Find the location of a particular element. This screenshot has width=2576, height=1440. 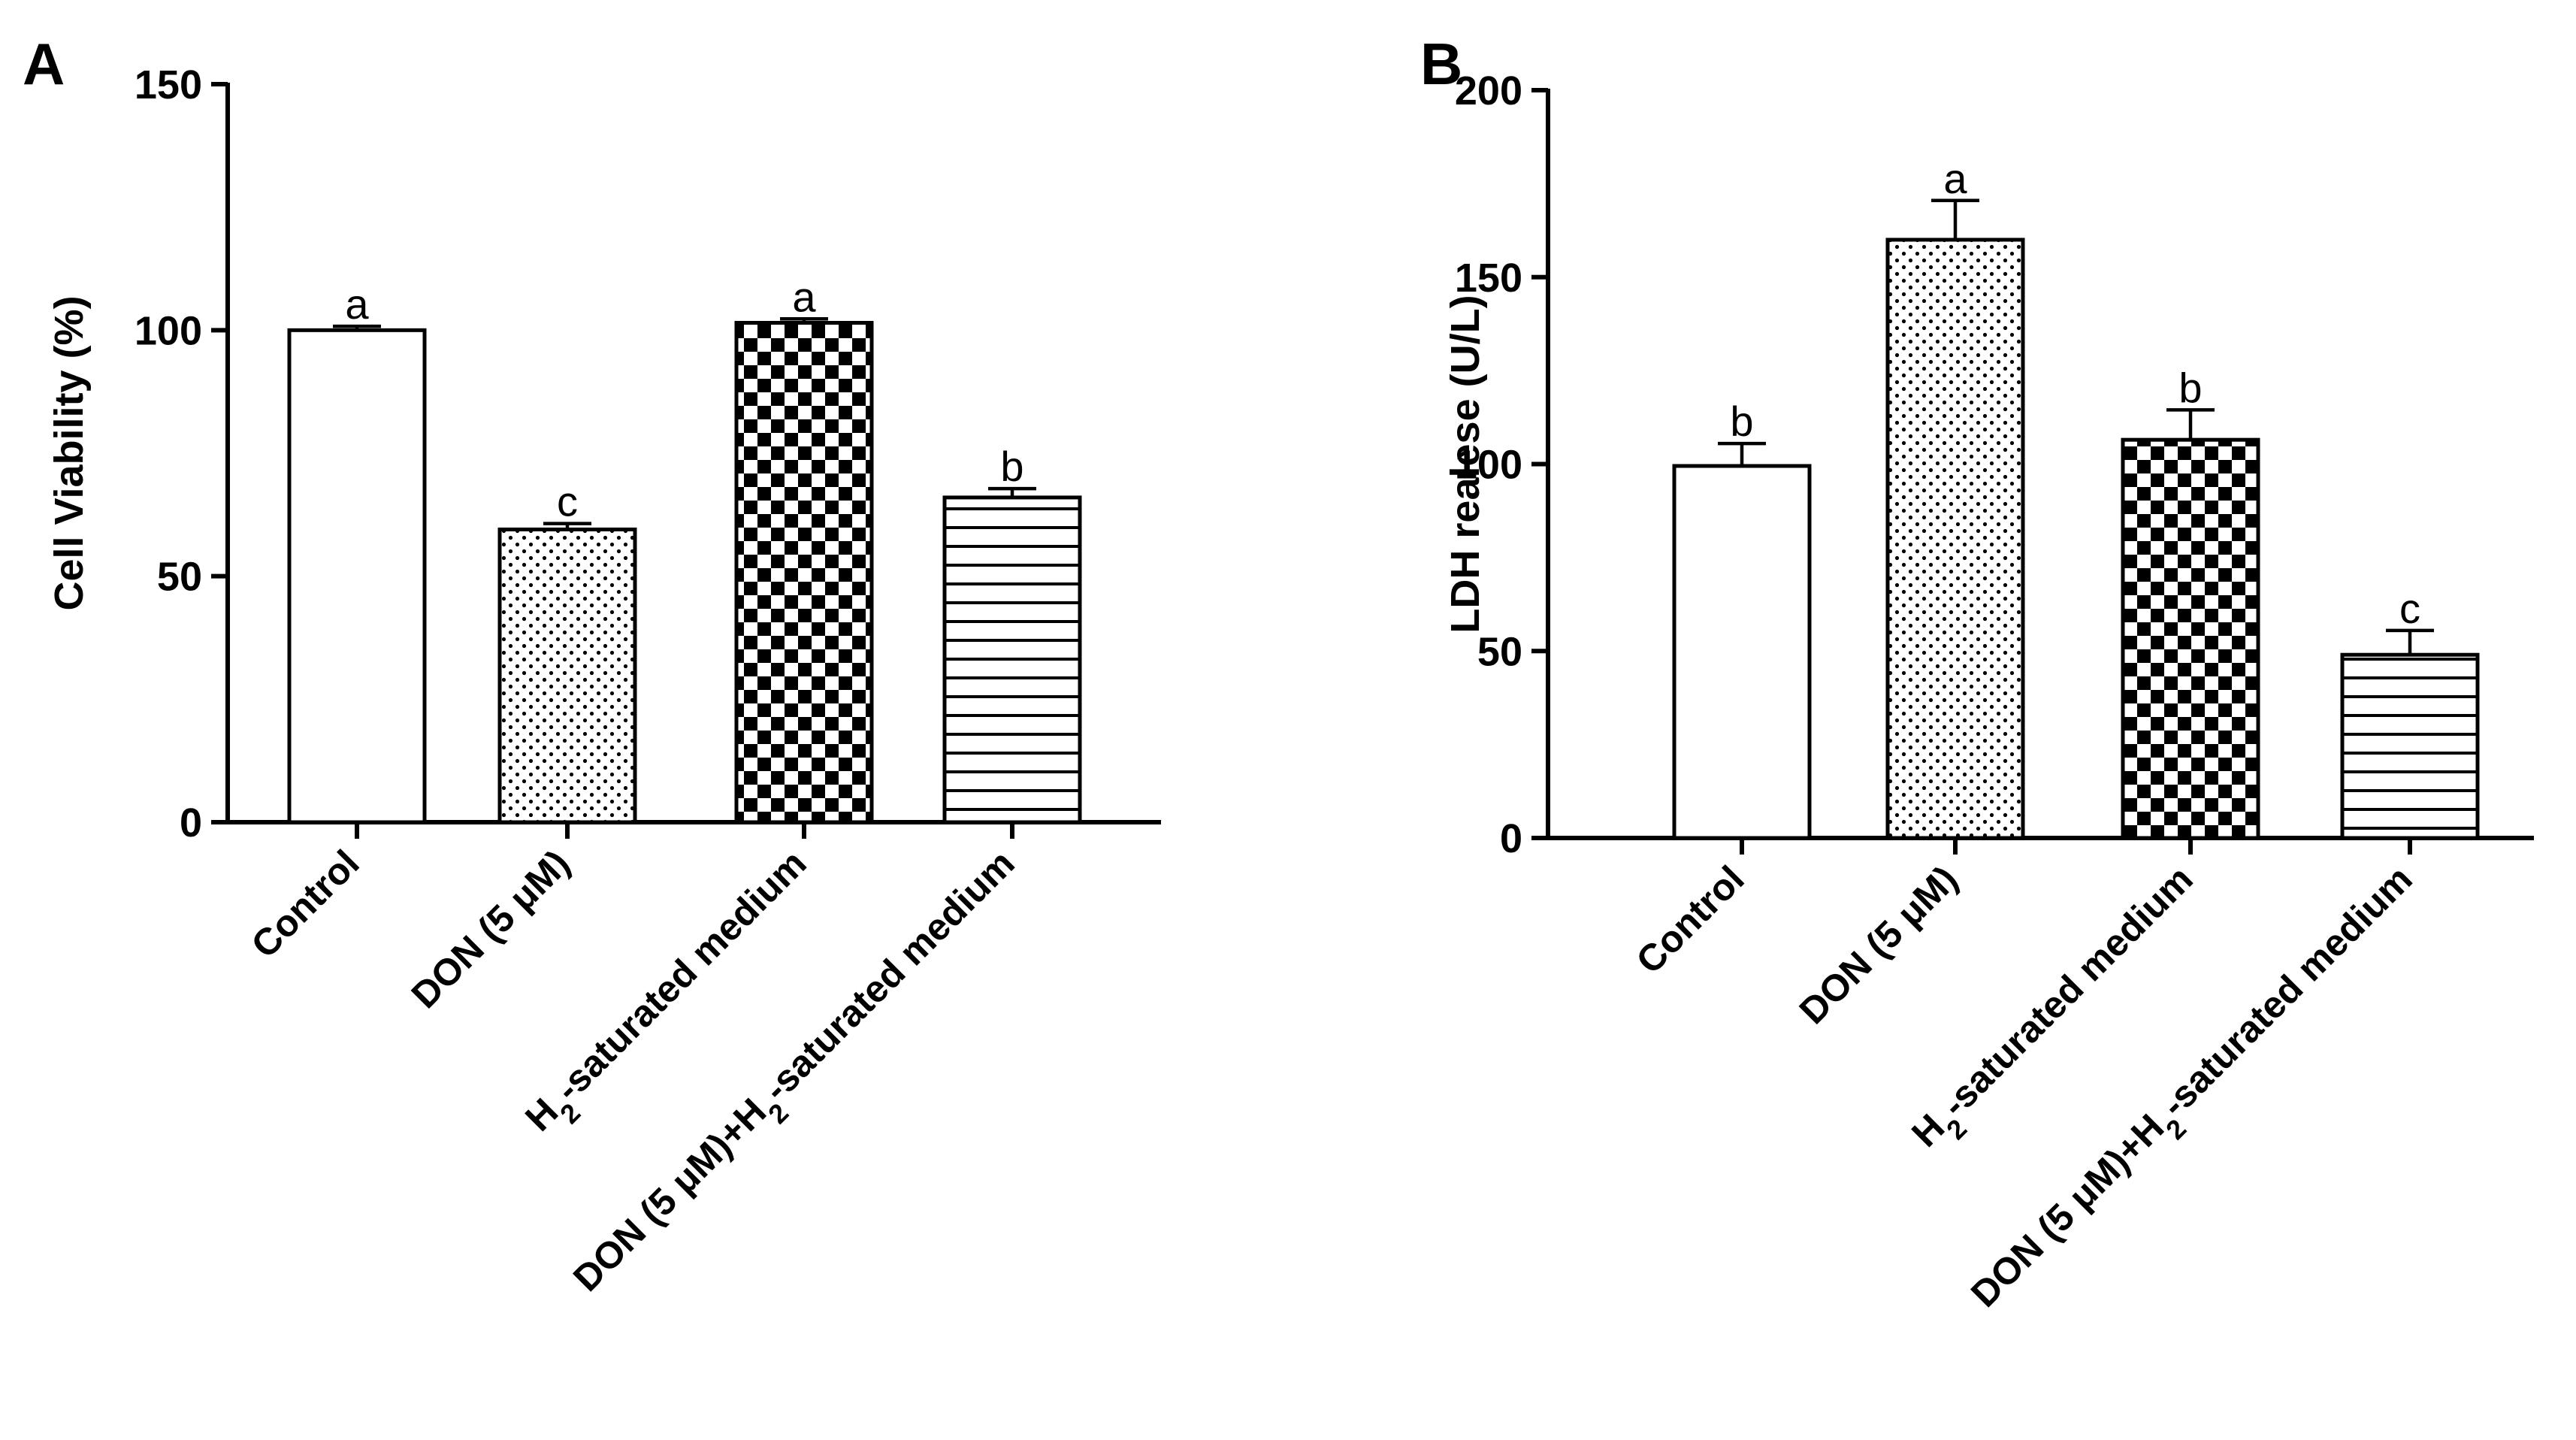

panel-letter: A is located at coordinates (44, 64).